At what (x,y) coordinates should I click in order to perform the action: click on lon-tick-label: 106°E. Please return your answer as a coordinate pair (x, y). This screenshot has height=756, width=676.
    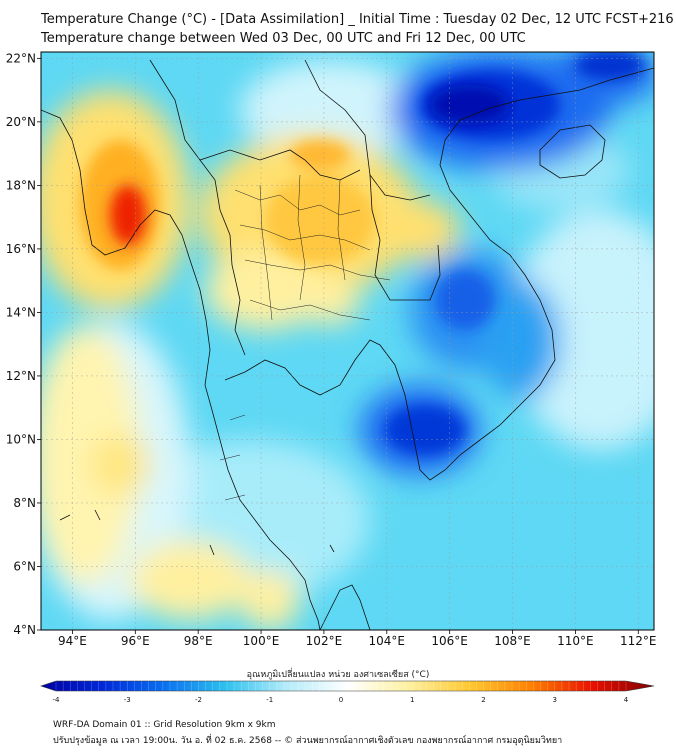
    Looking at the image, I should click on (449, 641).